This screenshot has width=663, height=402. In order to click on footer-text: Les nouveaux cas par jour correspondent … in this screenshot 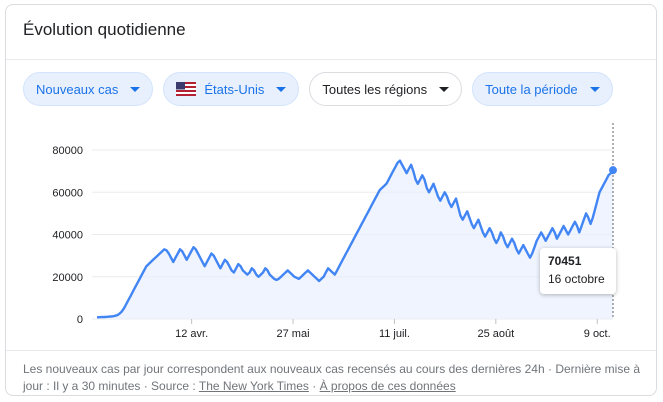, I will do `click(332, 377)`.